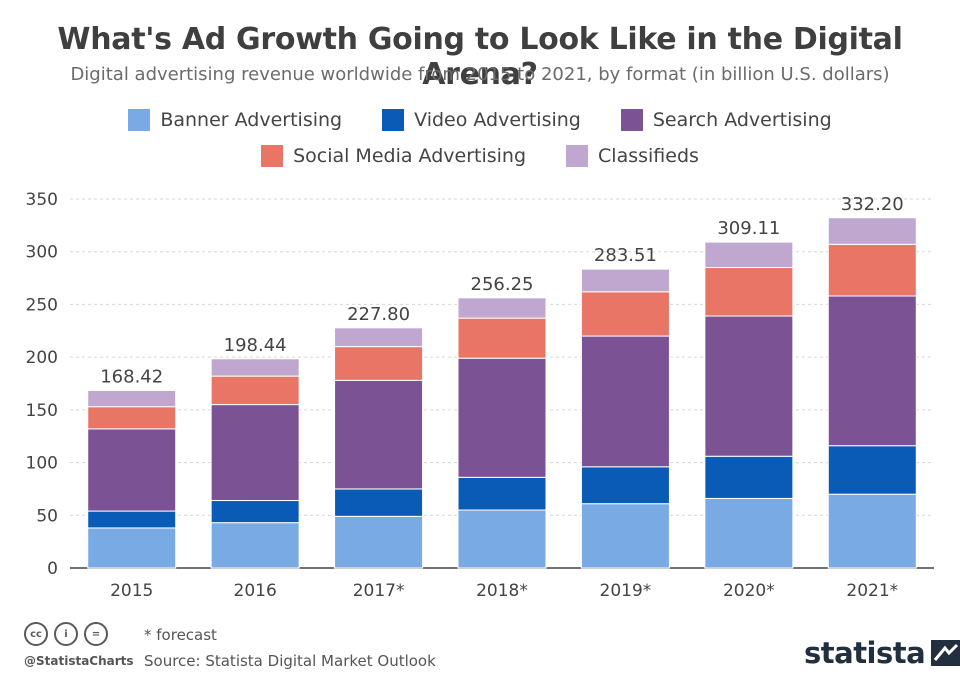  I want to click on x-tick-label: 2016, so click(255, 590).